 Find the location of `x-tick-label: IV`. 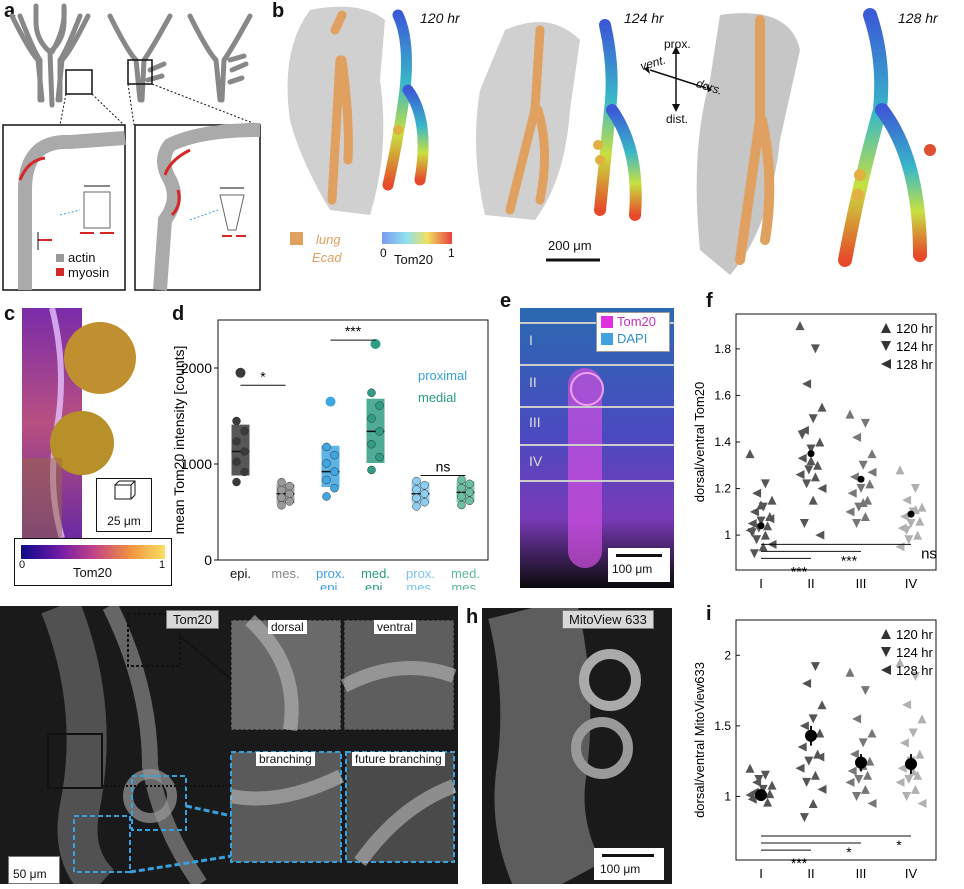

x-tick-label: IV is located at coordinates (911, 583).